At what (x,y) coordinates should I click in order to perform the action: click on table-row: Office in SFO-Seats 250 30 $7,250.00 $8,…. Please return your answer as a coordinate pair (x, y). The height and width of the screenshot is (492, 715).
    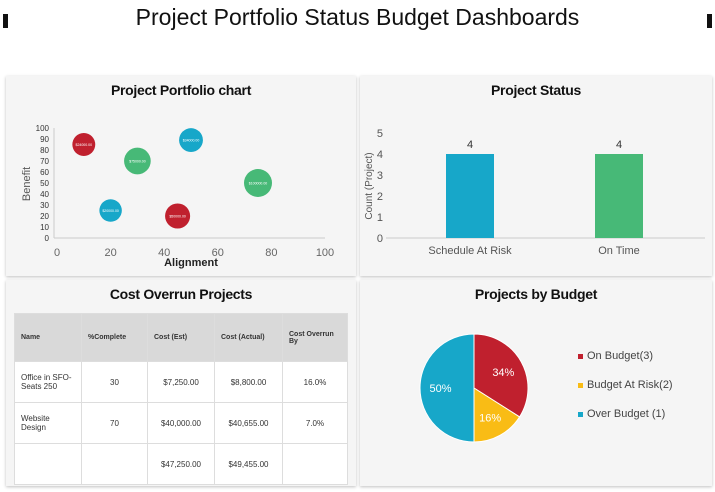
    Looking at the image, I should click on (181, 382).